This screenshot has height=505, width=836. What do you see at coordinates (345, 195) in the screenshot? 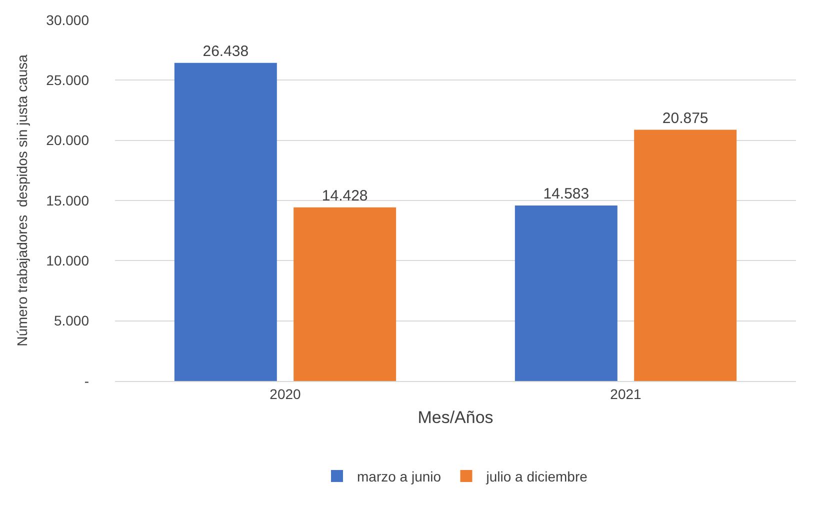
I see `data-label: 14.428` at bounding box center [345, 195].